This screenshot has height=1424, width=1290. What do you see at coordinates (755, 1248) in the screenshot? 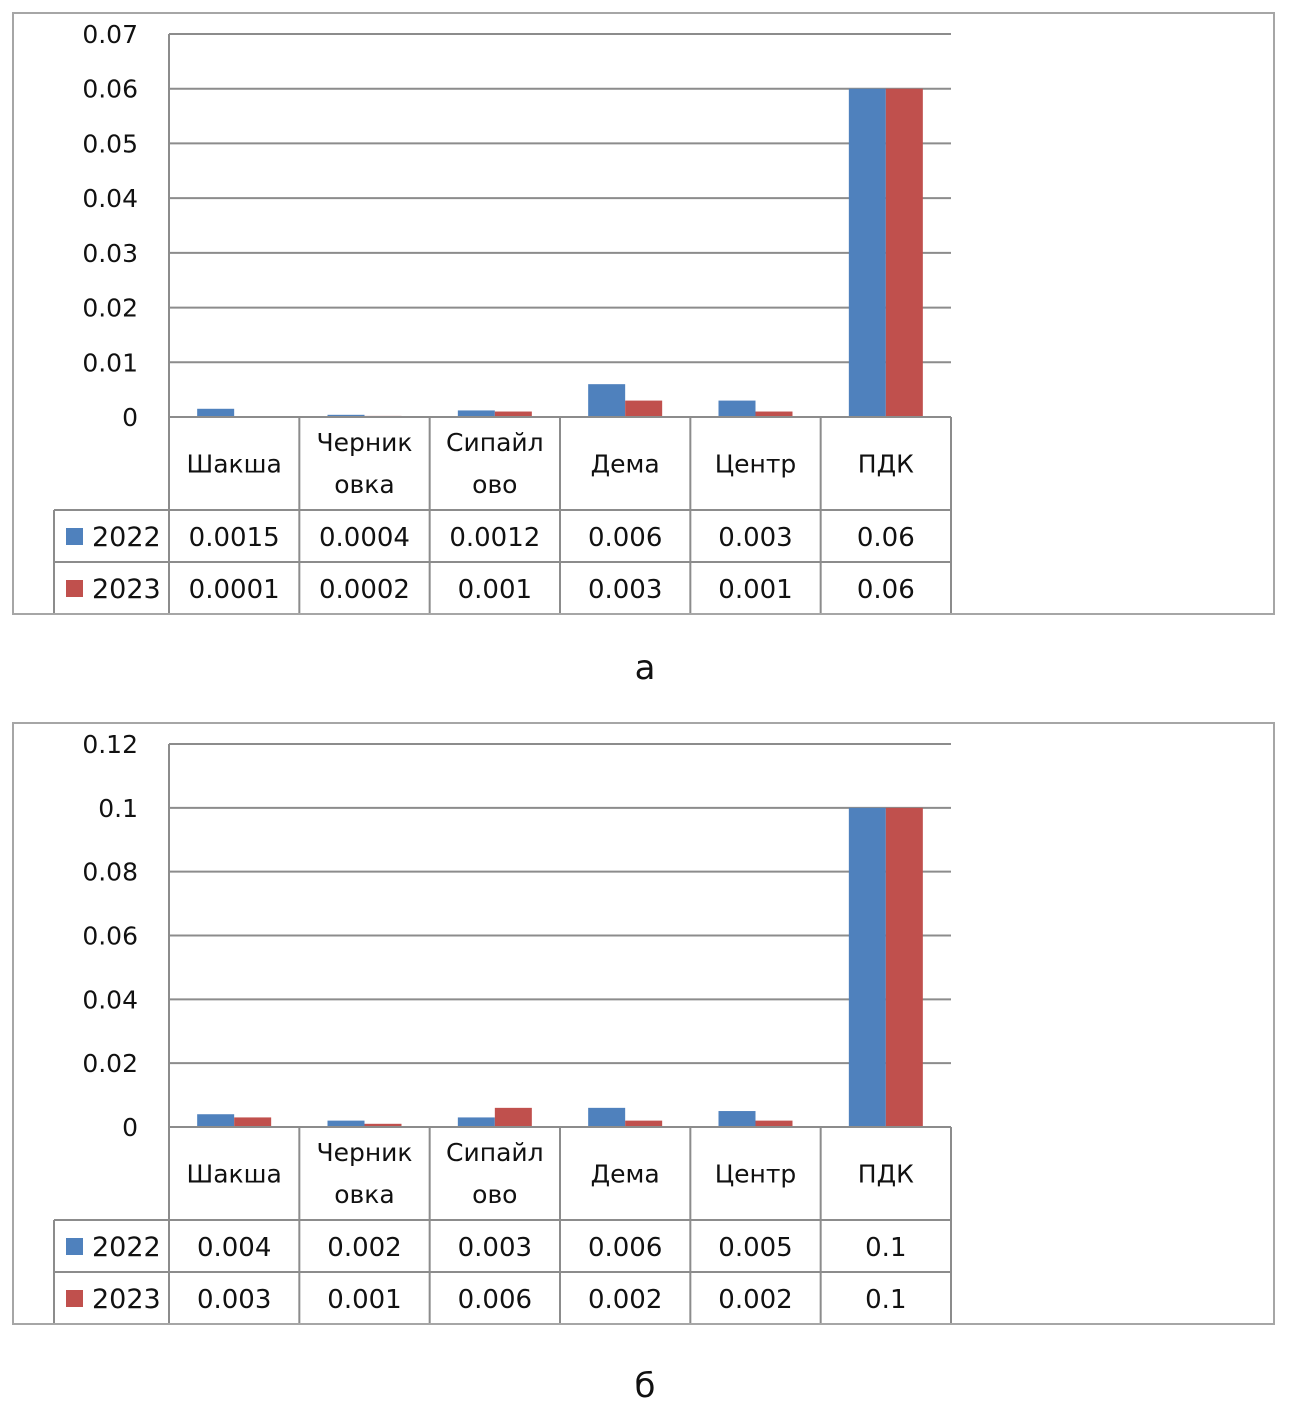
I see `data-label: 0.005` at bounding box center [755, 1248].